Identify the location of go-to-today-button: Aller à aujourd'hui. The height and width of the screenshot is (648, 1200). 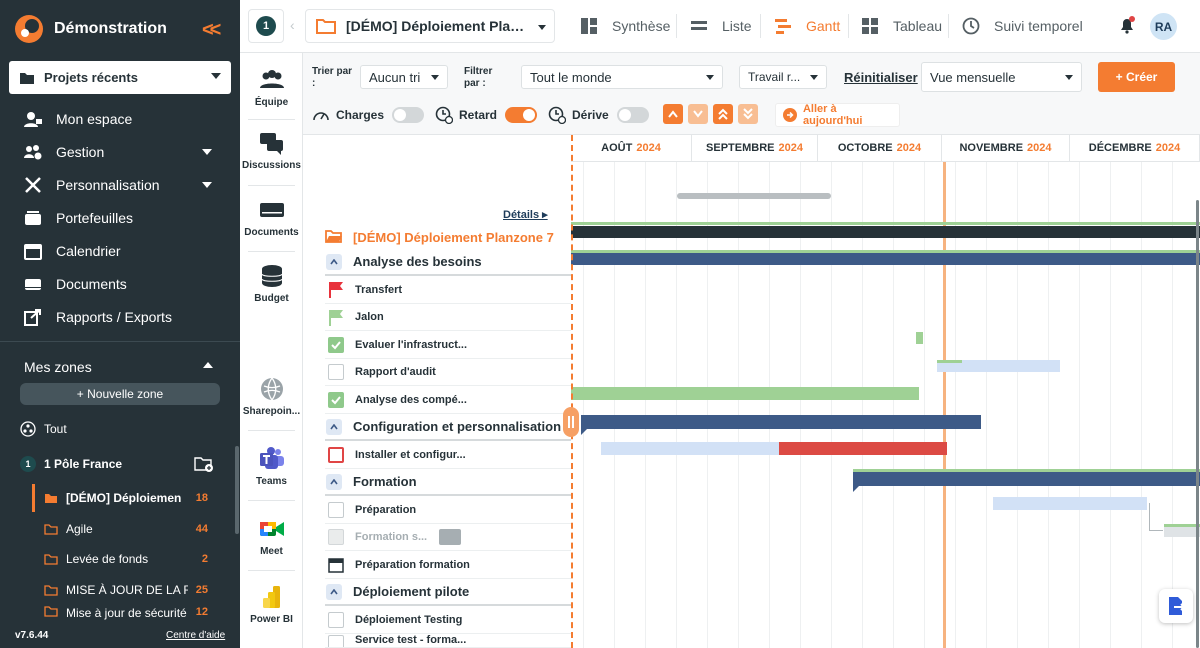
(837, 115).